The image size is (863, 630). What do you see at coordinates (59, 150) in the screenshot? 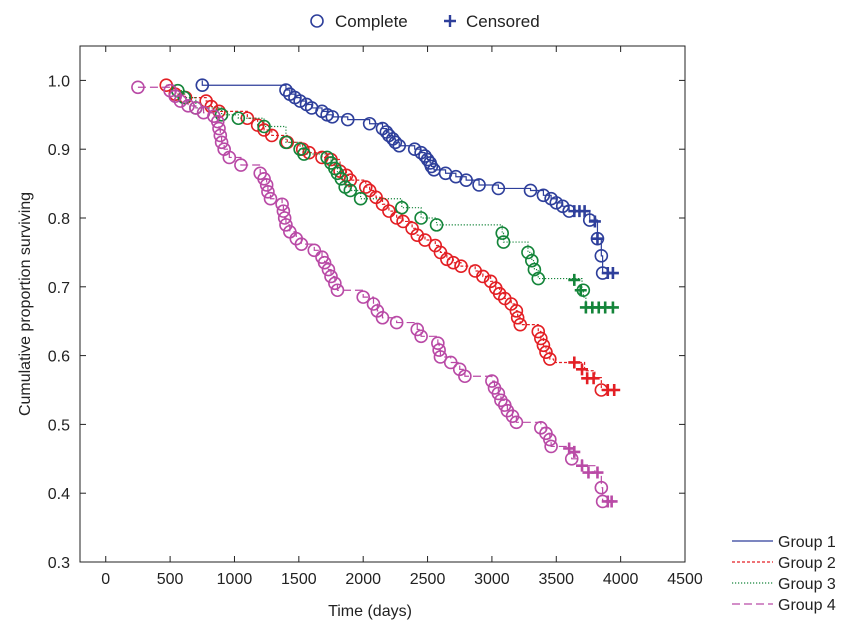
I see `y-tick-label: 0.9` at bounding box center [59, 150].